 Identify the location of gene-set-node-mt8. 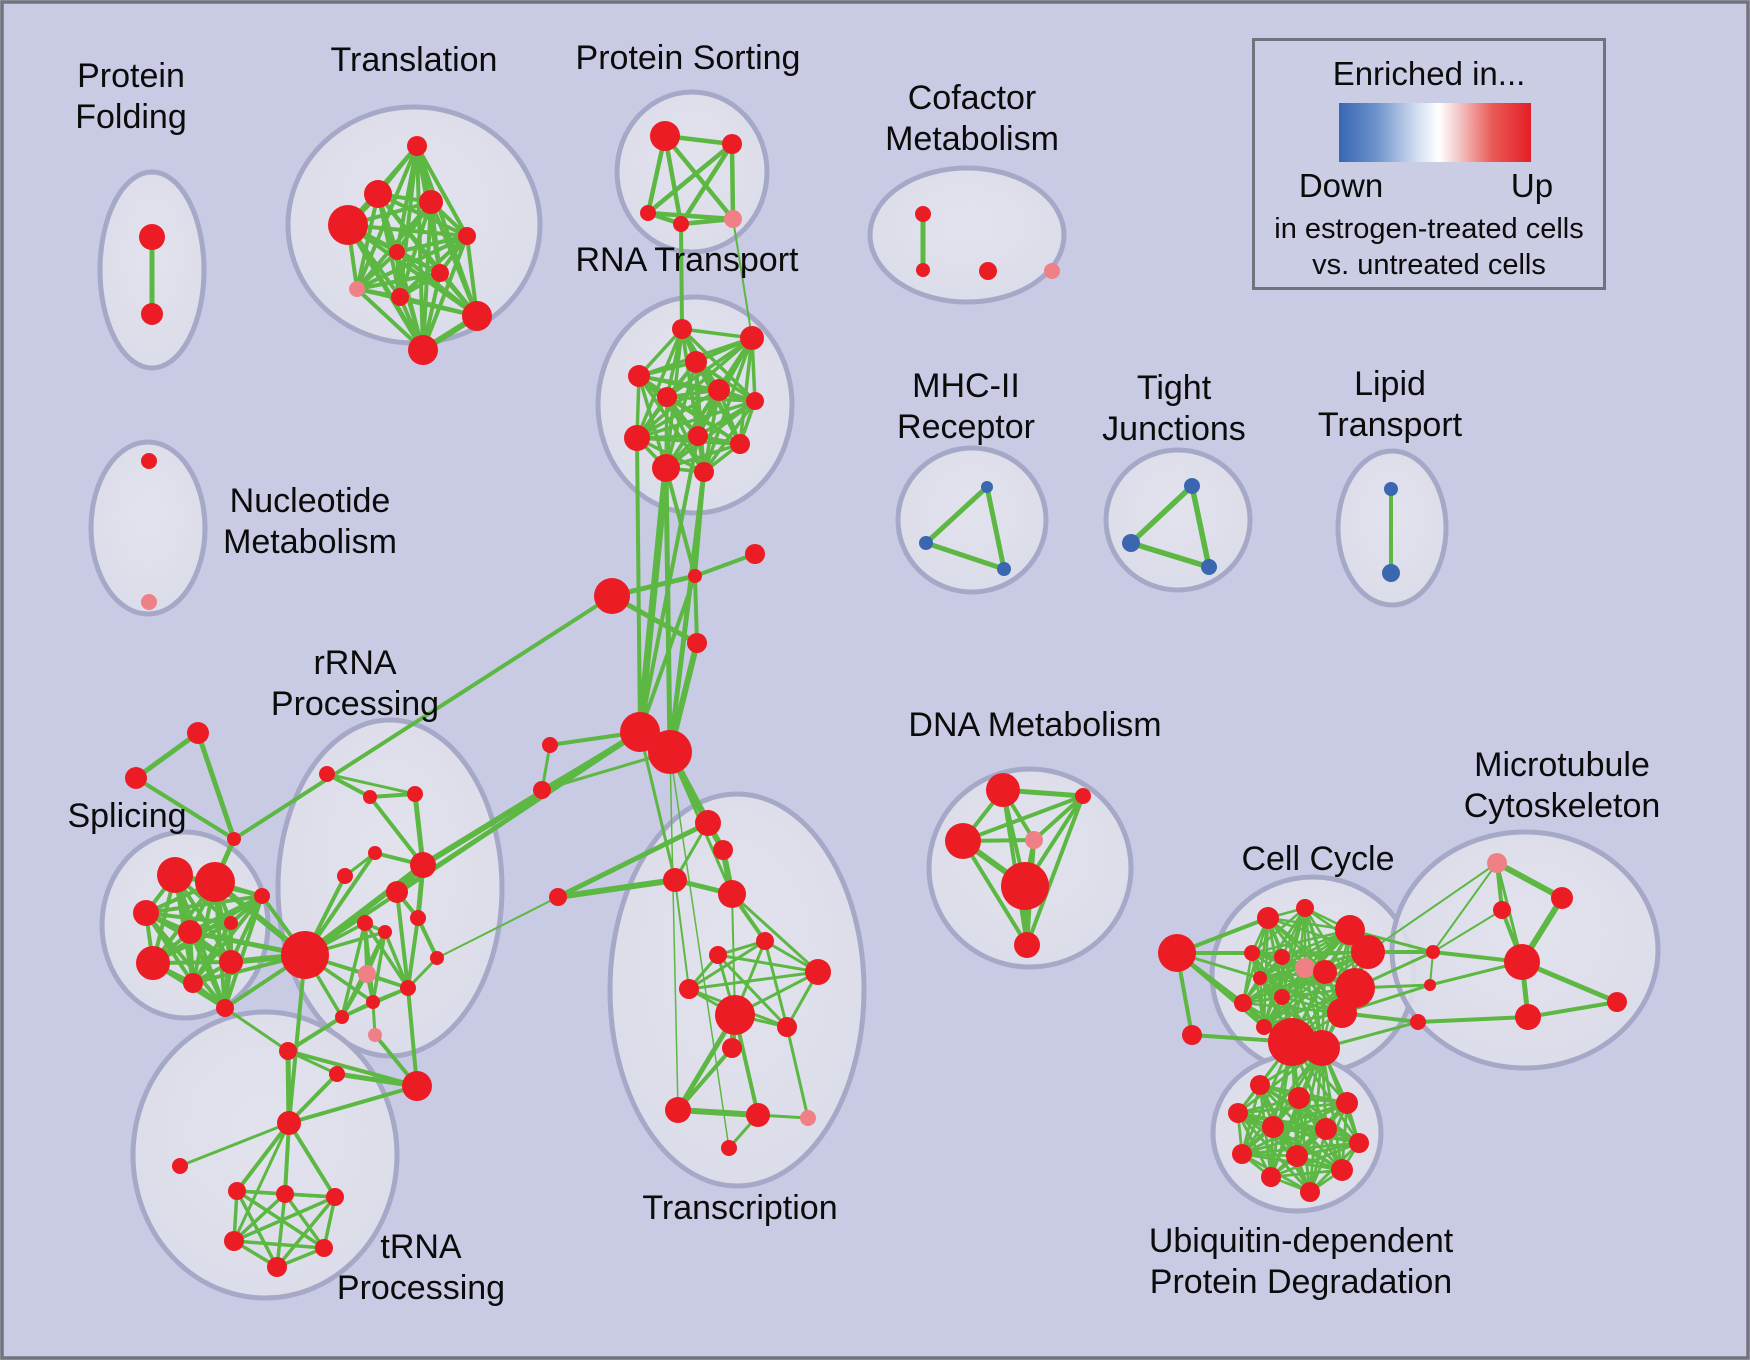
(1430, 985).